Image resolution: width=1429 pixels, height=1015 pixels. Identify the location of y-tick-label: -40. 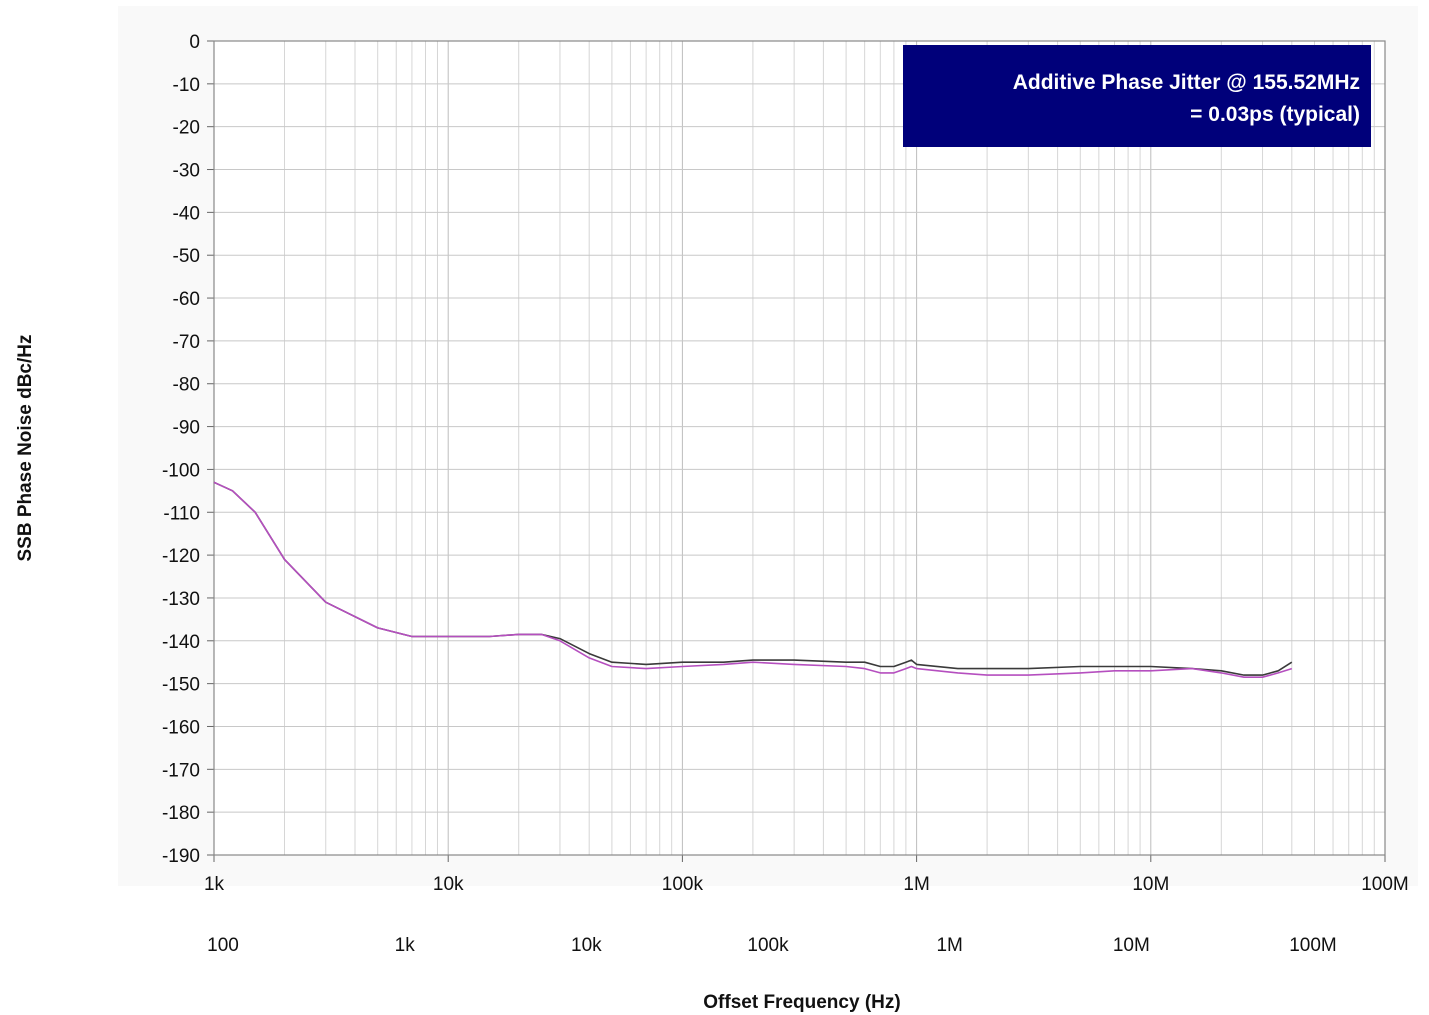
(186, 213).